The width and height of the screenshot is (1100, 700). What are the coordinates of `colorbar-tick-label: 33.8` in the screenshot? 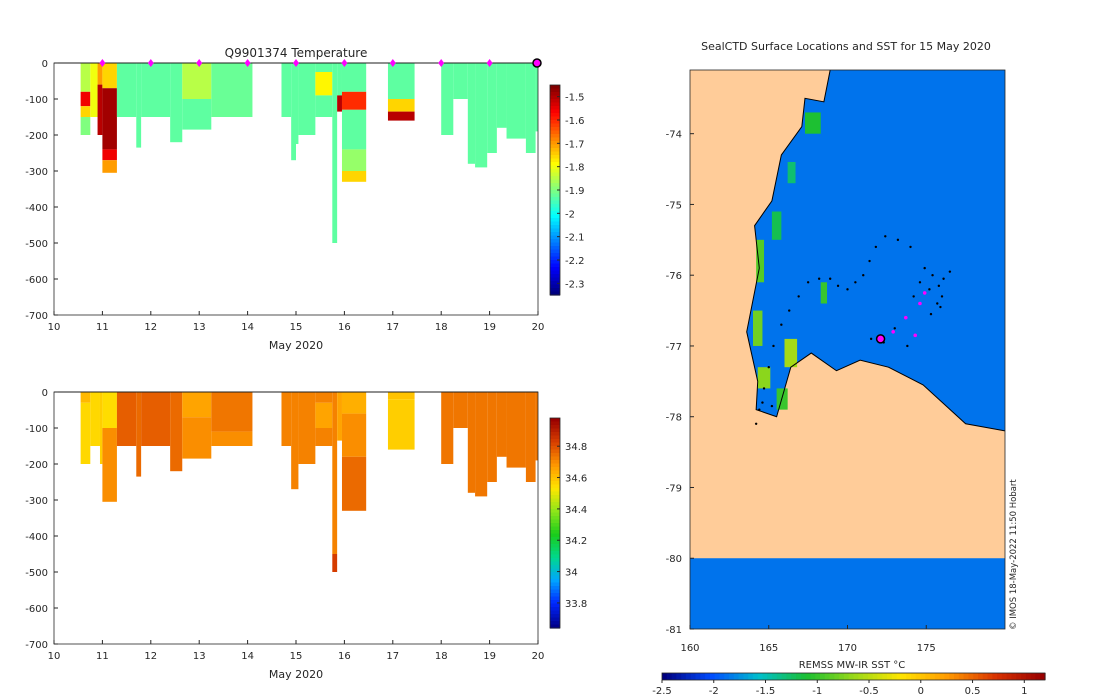 It's located at (576, 604).